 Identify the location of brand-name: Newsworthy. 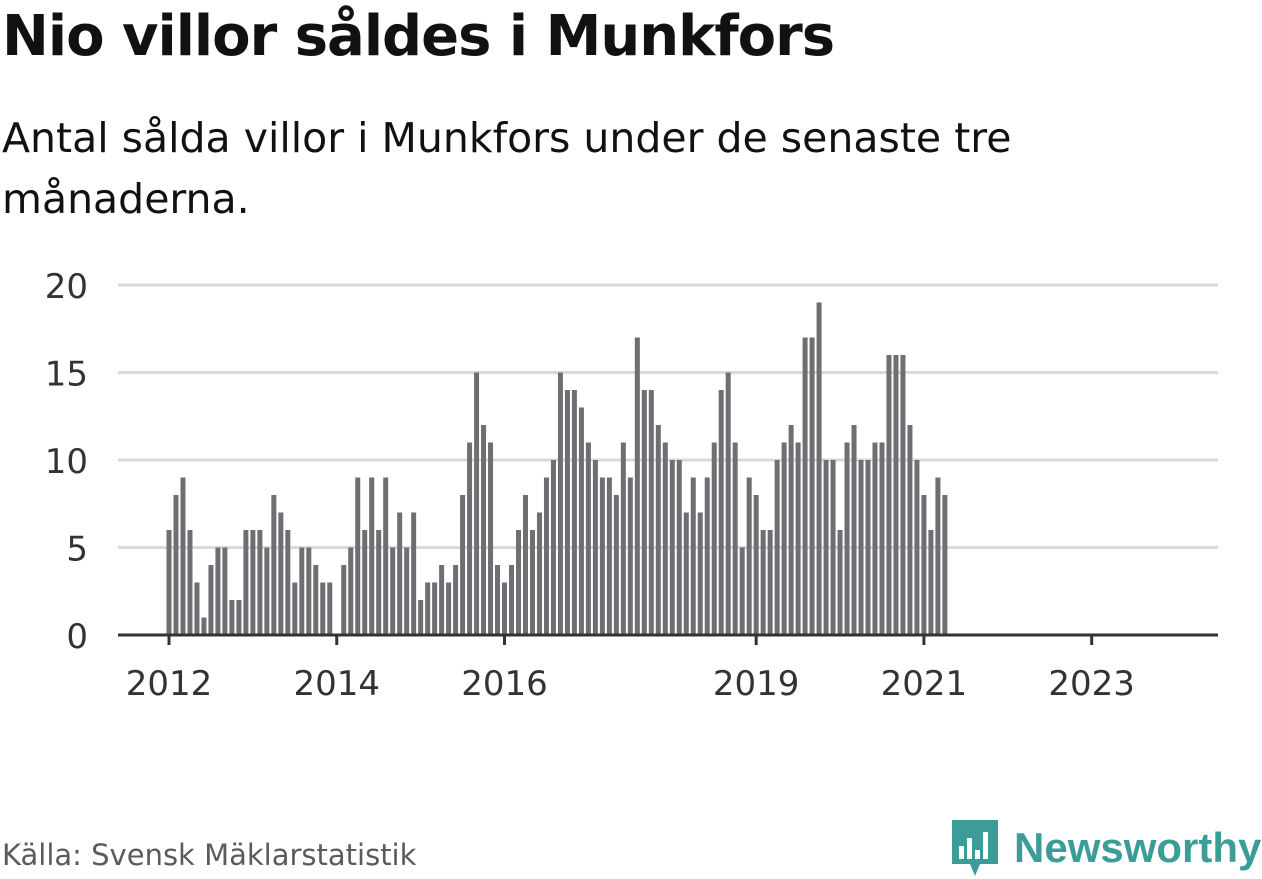
(1138, 847).